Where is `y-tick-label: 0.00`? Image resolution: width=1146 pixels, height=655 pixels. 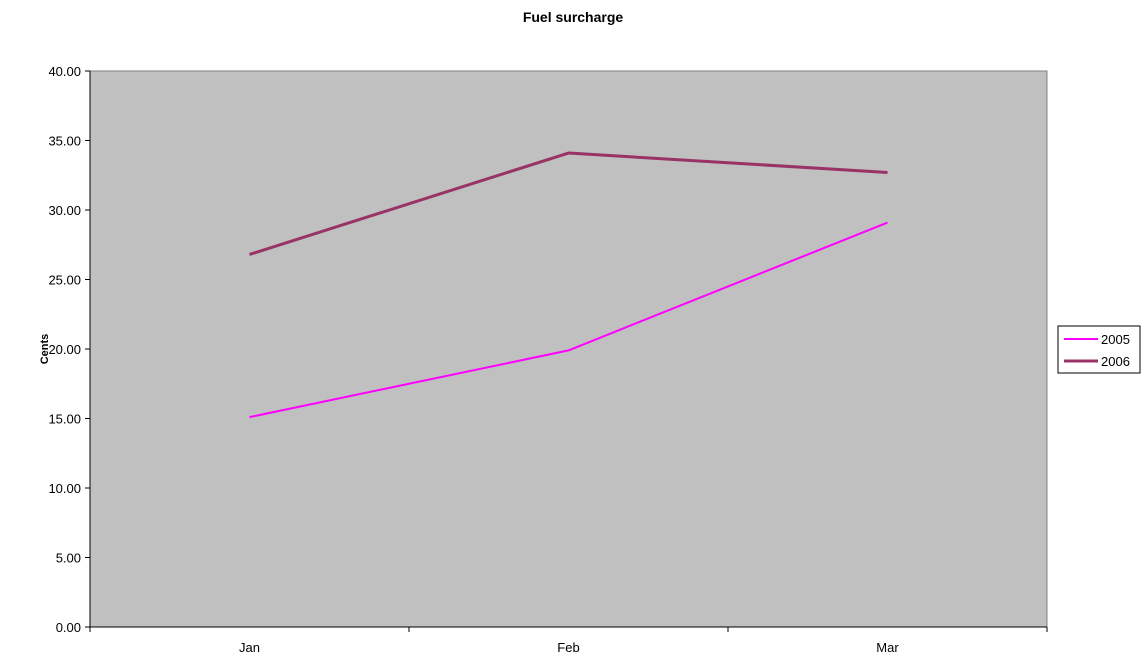 y-tick-label: 0.00 is located at coordinates (68, 627).